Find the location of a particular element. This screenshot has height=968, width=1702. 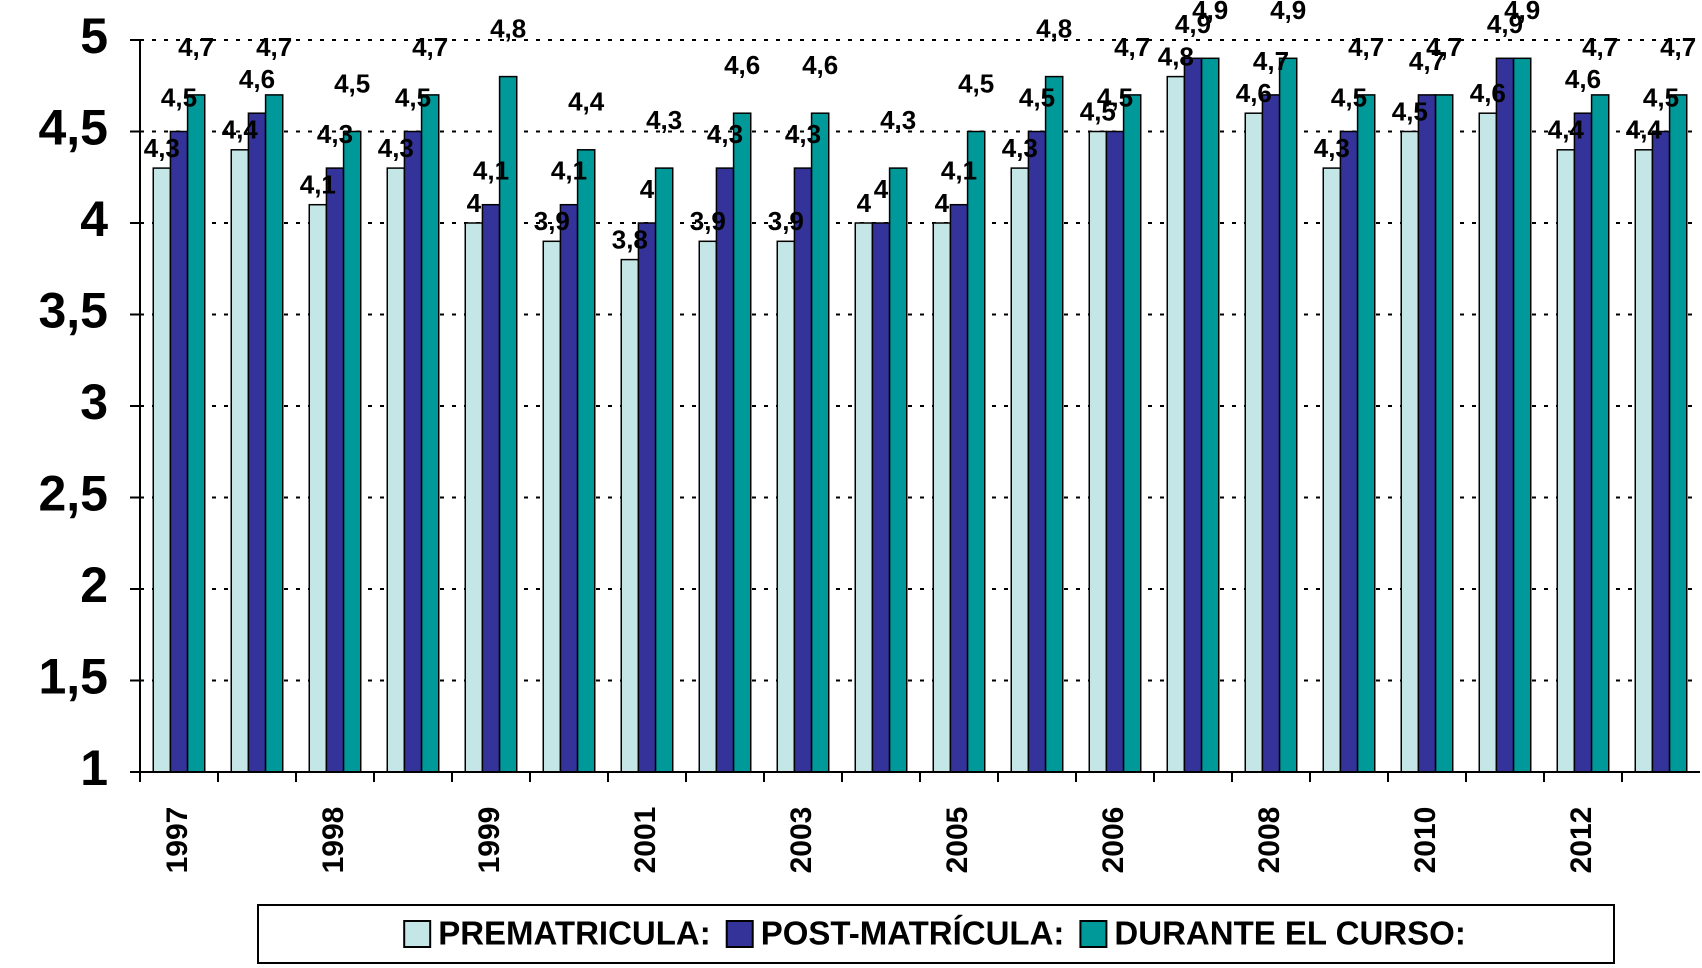

x-tick-label: 2001 is located at coordinates (645, 840).